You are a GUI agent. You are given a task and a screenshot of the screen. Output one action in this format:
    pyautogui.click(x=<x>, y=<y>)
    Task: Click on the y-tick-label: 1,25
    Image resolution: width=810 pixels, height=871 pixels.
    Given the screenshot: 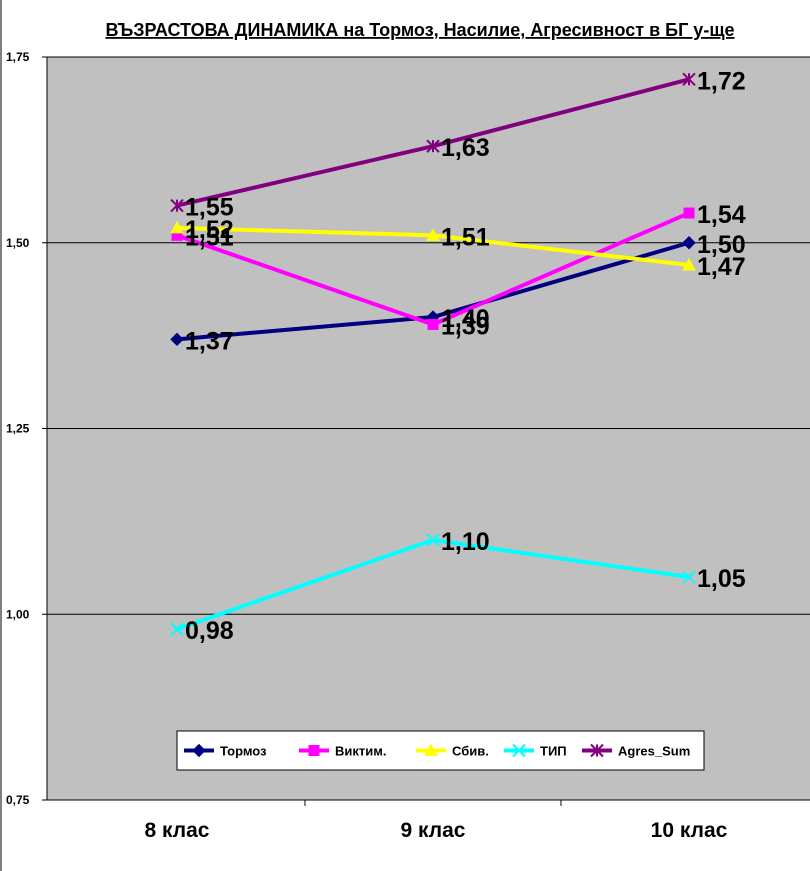 What is the action you would take?
    pyautogui.click(x=18, y=429)
    